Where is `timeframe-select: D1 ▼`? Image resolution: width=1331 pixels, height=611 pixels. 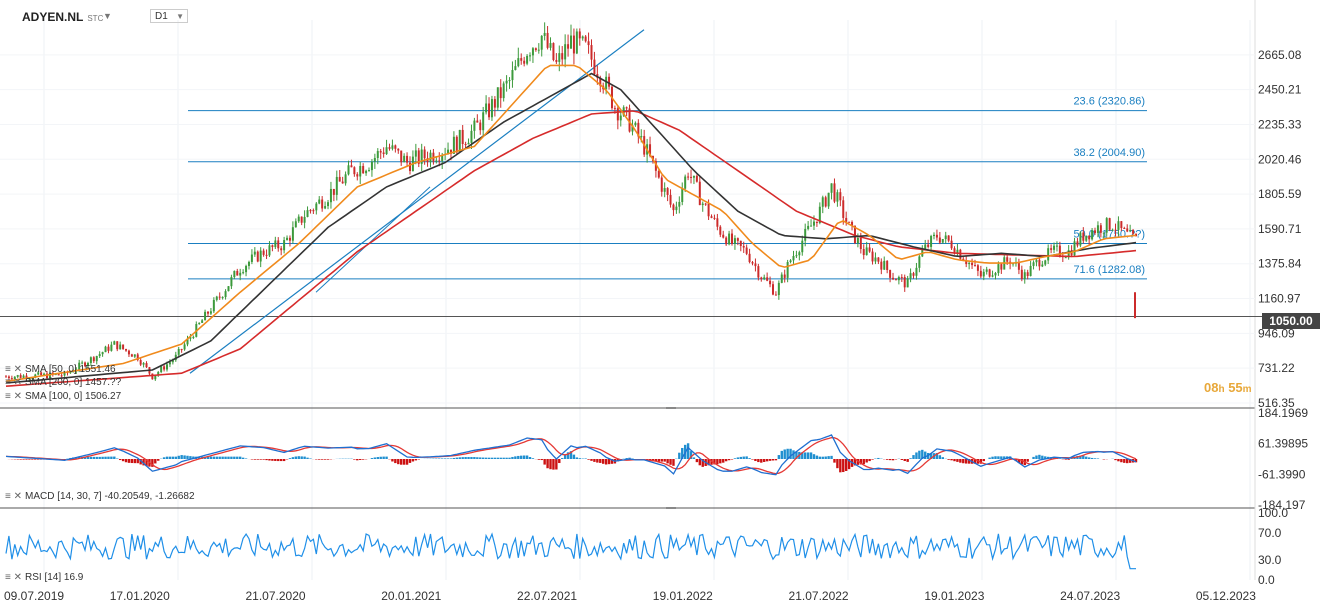 timeframe-select: D1 ▼ is located at coordinates (169, 16).